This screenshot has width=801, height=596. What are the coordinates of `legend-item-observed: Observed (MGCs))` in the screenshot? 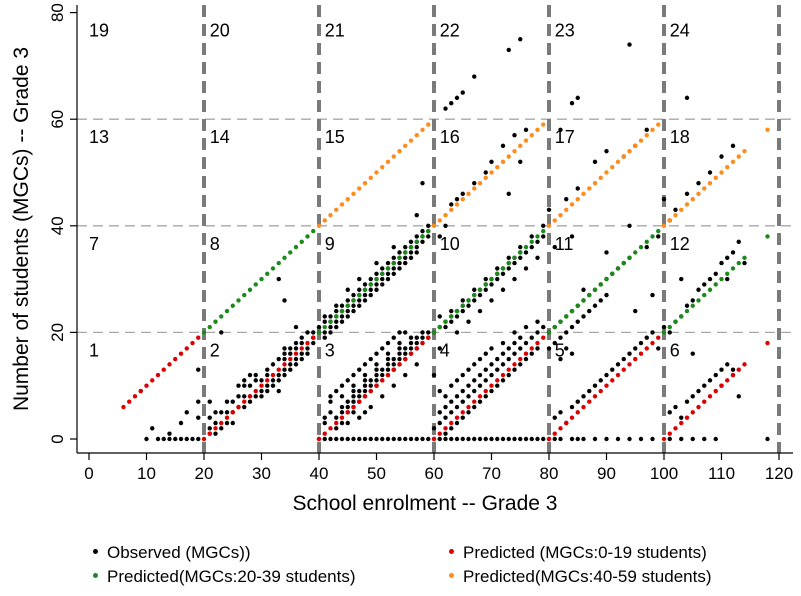 It's located at (172, 553).